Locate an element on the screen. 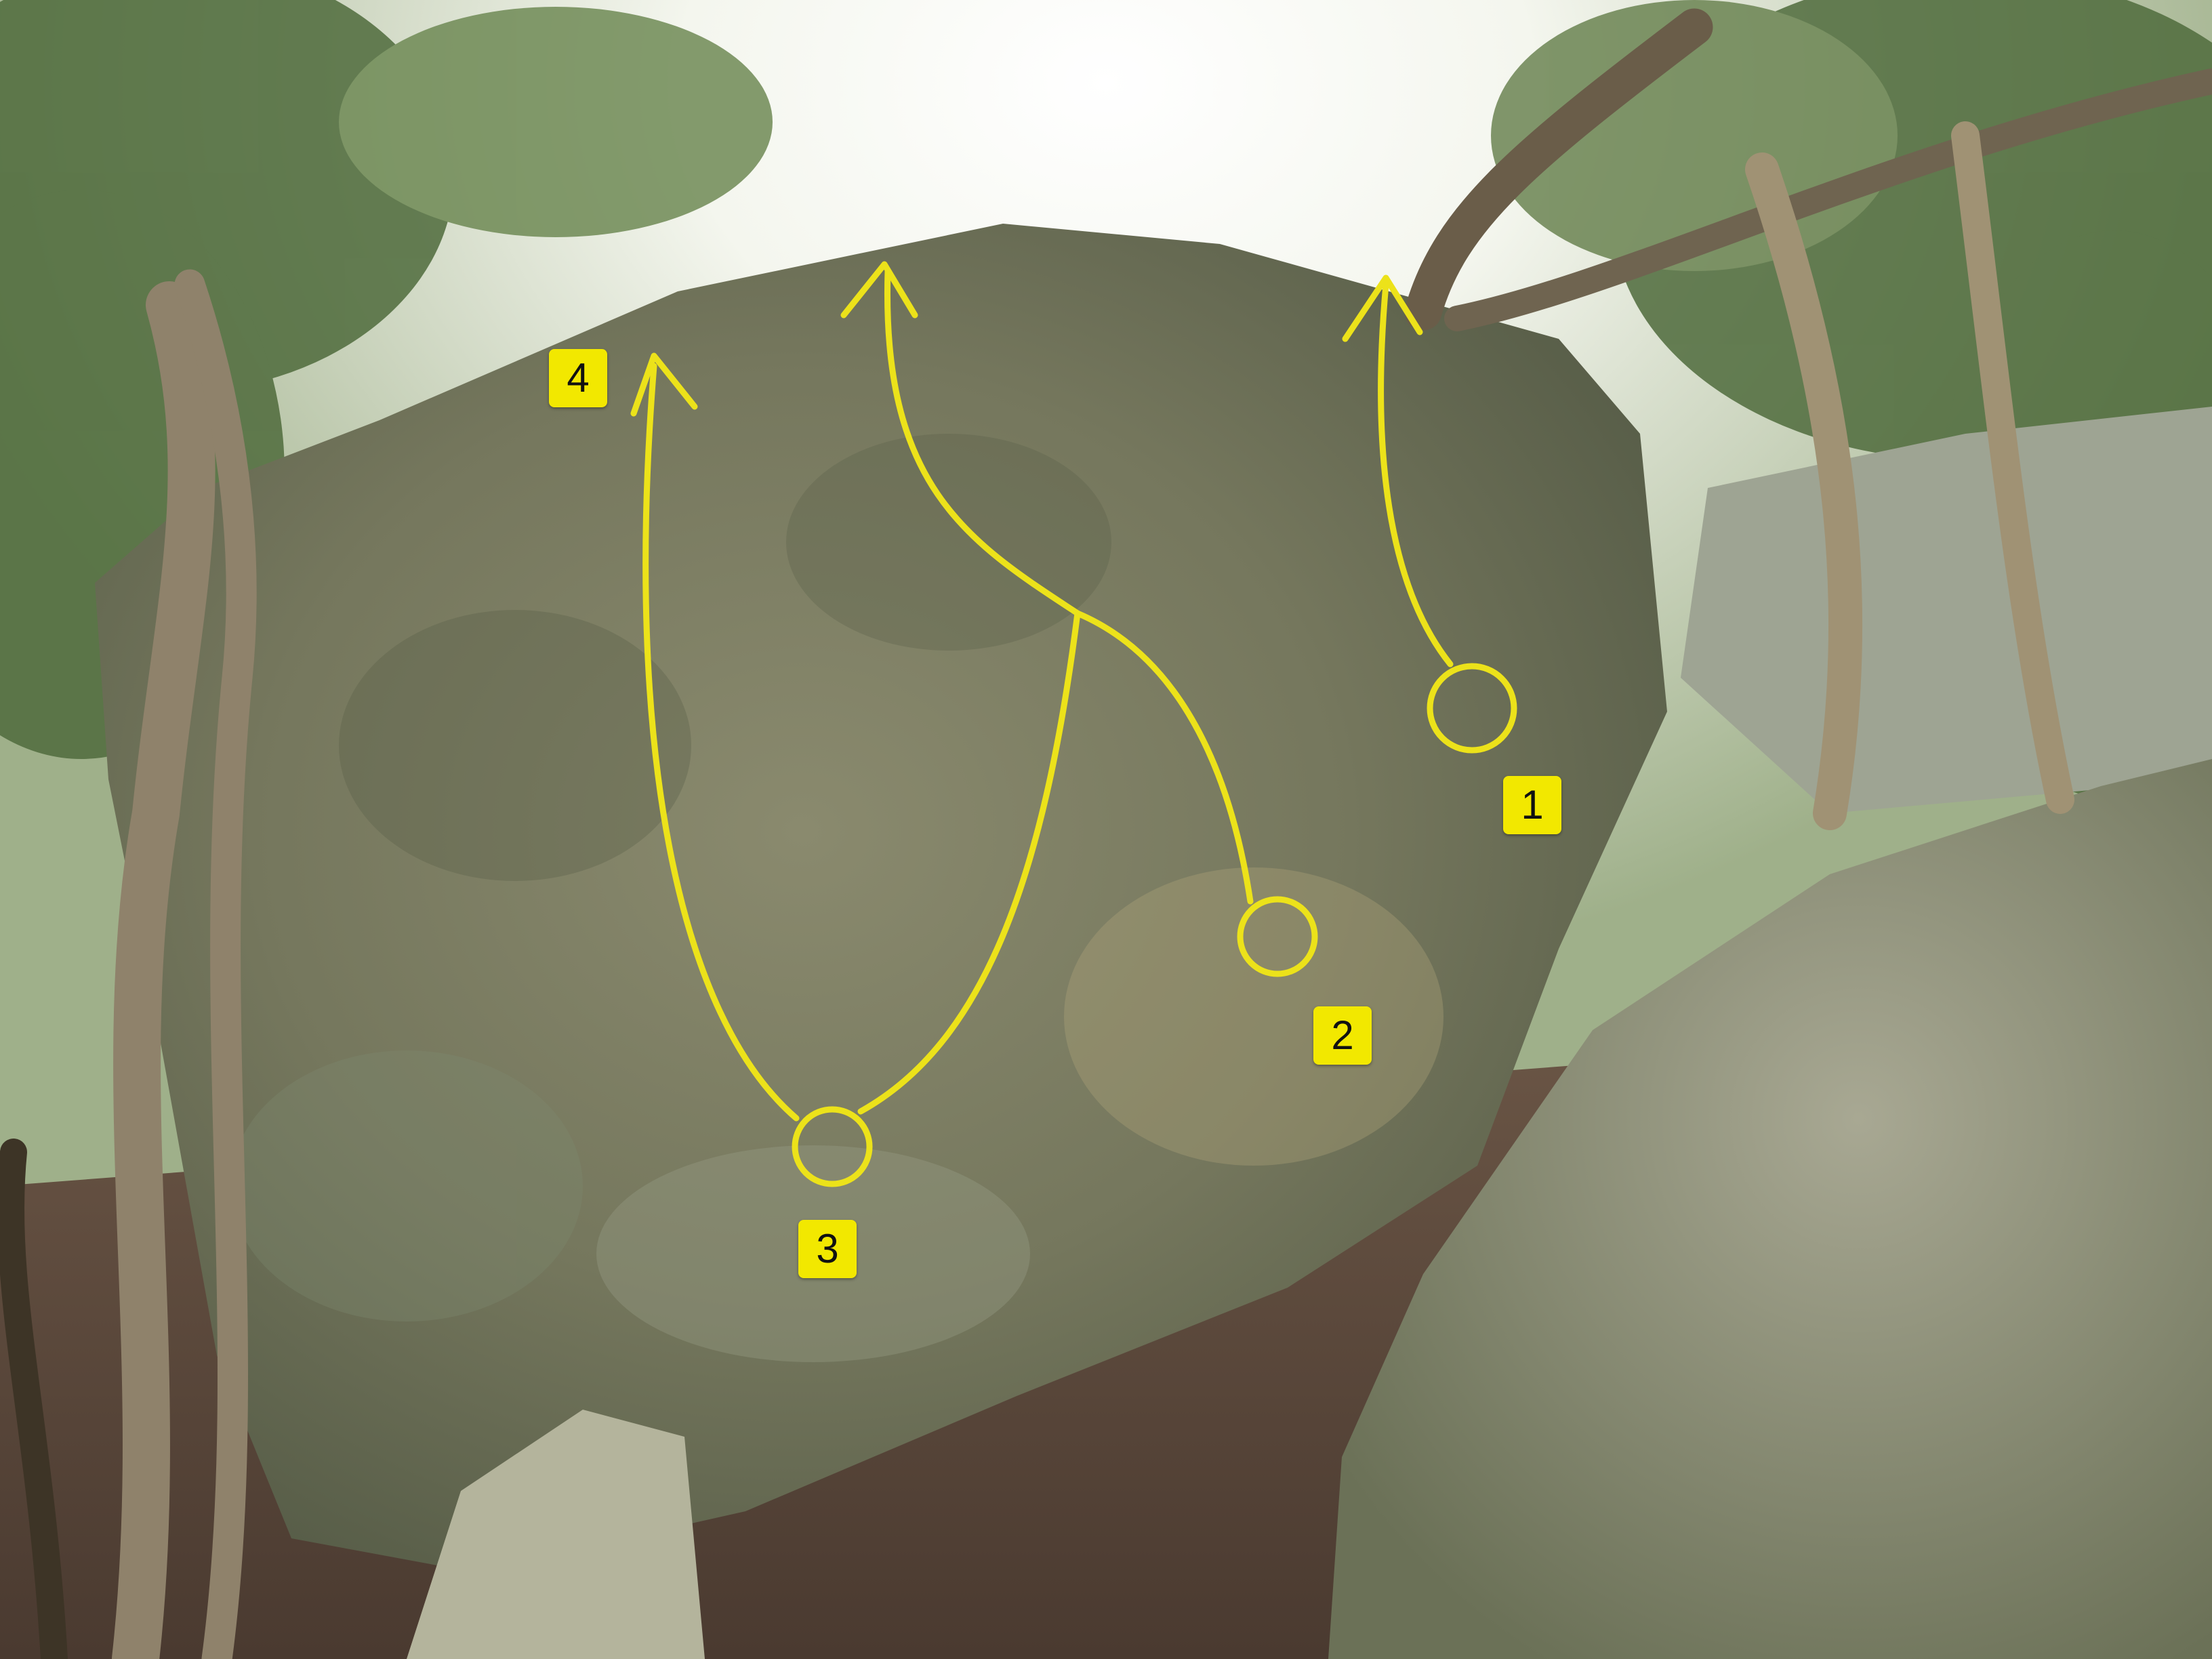 This screenshot has width=2212, height=1659. small-rock is located at coordinates (556, 1534).